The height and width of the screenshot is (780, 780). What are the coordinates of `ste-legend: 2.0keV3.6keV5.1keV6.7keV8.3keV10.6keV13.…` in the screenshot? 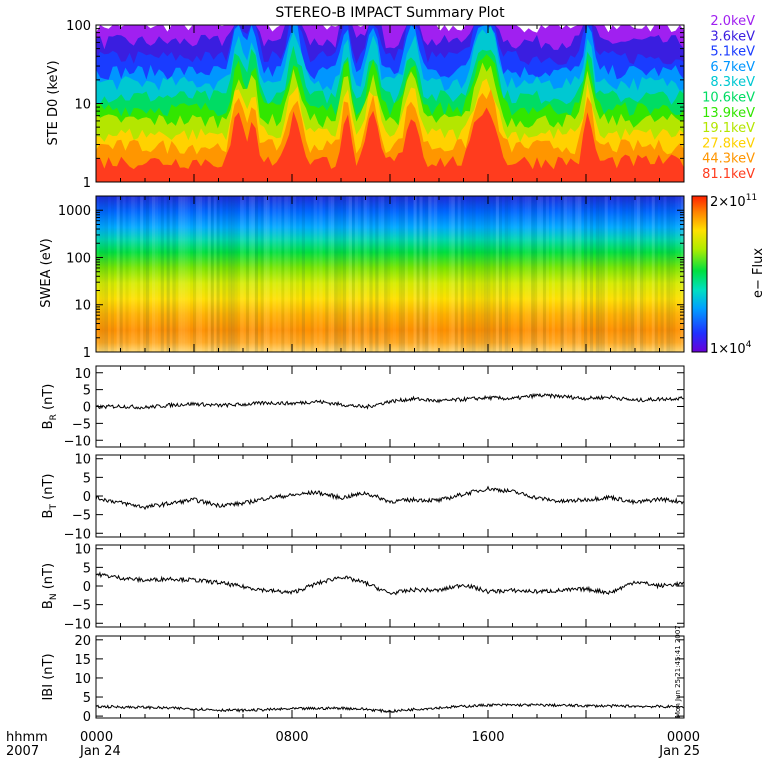 It's located at (728, 98).